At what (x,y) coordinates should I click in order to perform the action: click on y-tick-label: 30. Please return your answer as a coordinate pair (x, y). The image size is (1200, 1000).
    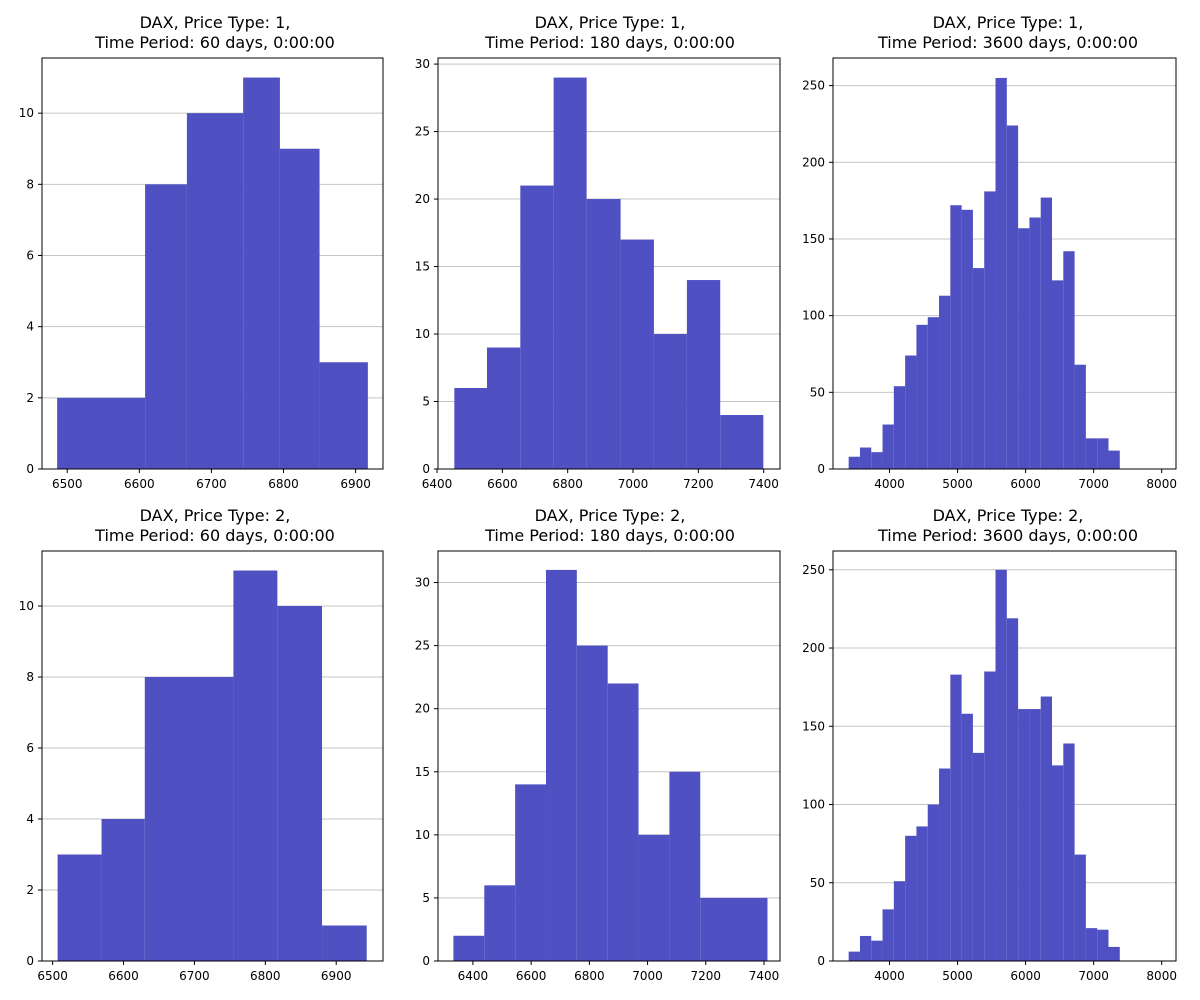
    Looking at the image, I should click on (422, 583).